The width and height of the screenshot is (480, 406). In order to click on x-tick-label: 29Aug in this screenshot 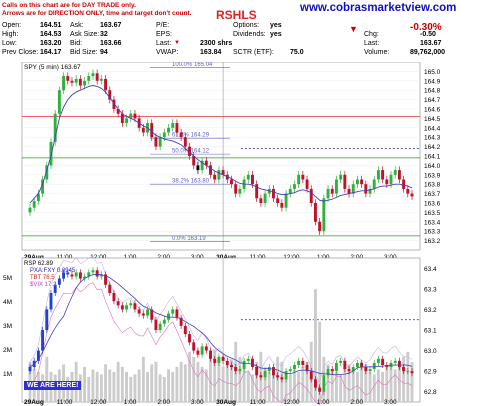, I will do `click(34, 402)`.